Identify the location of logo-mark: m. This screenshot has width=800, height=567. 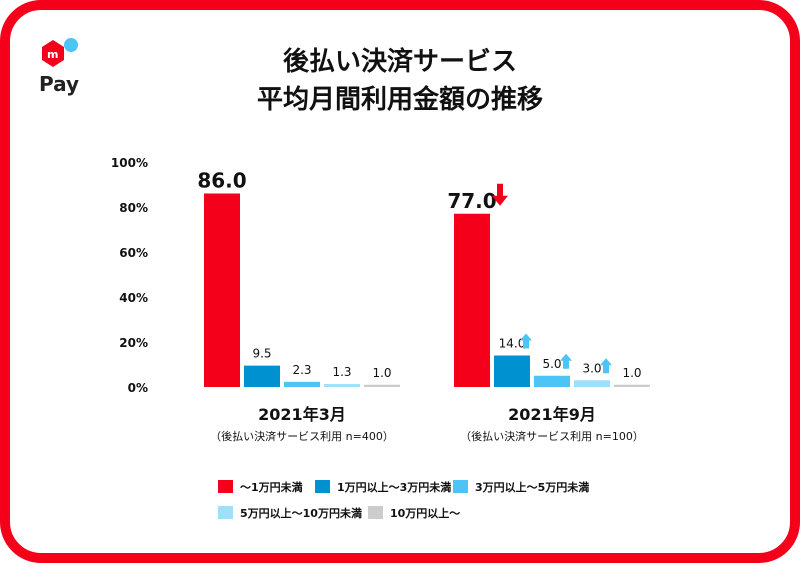
(52, 54).